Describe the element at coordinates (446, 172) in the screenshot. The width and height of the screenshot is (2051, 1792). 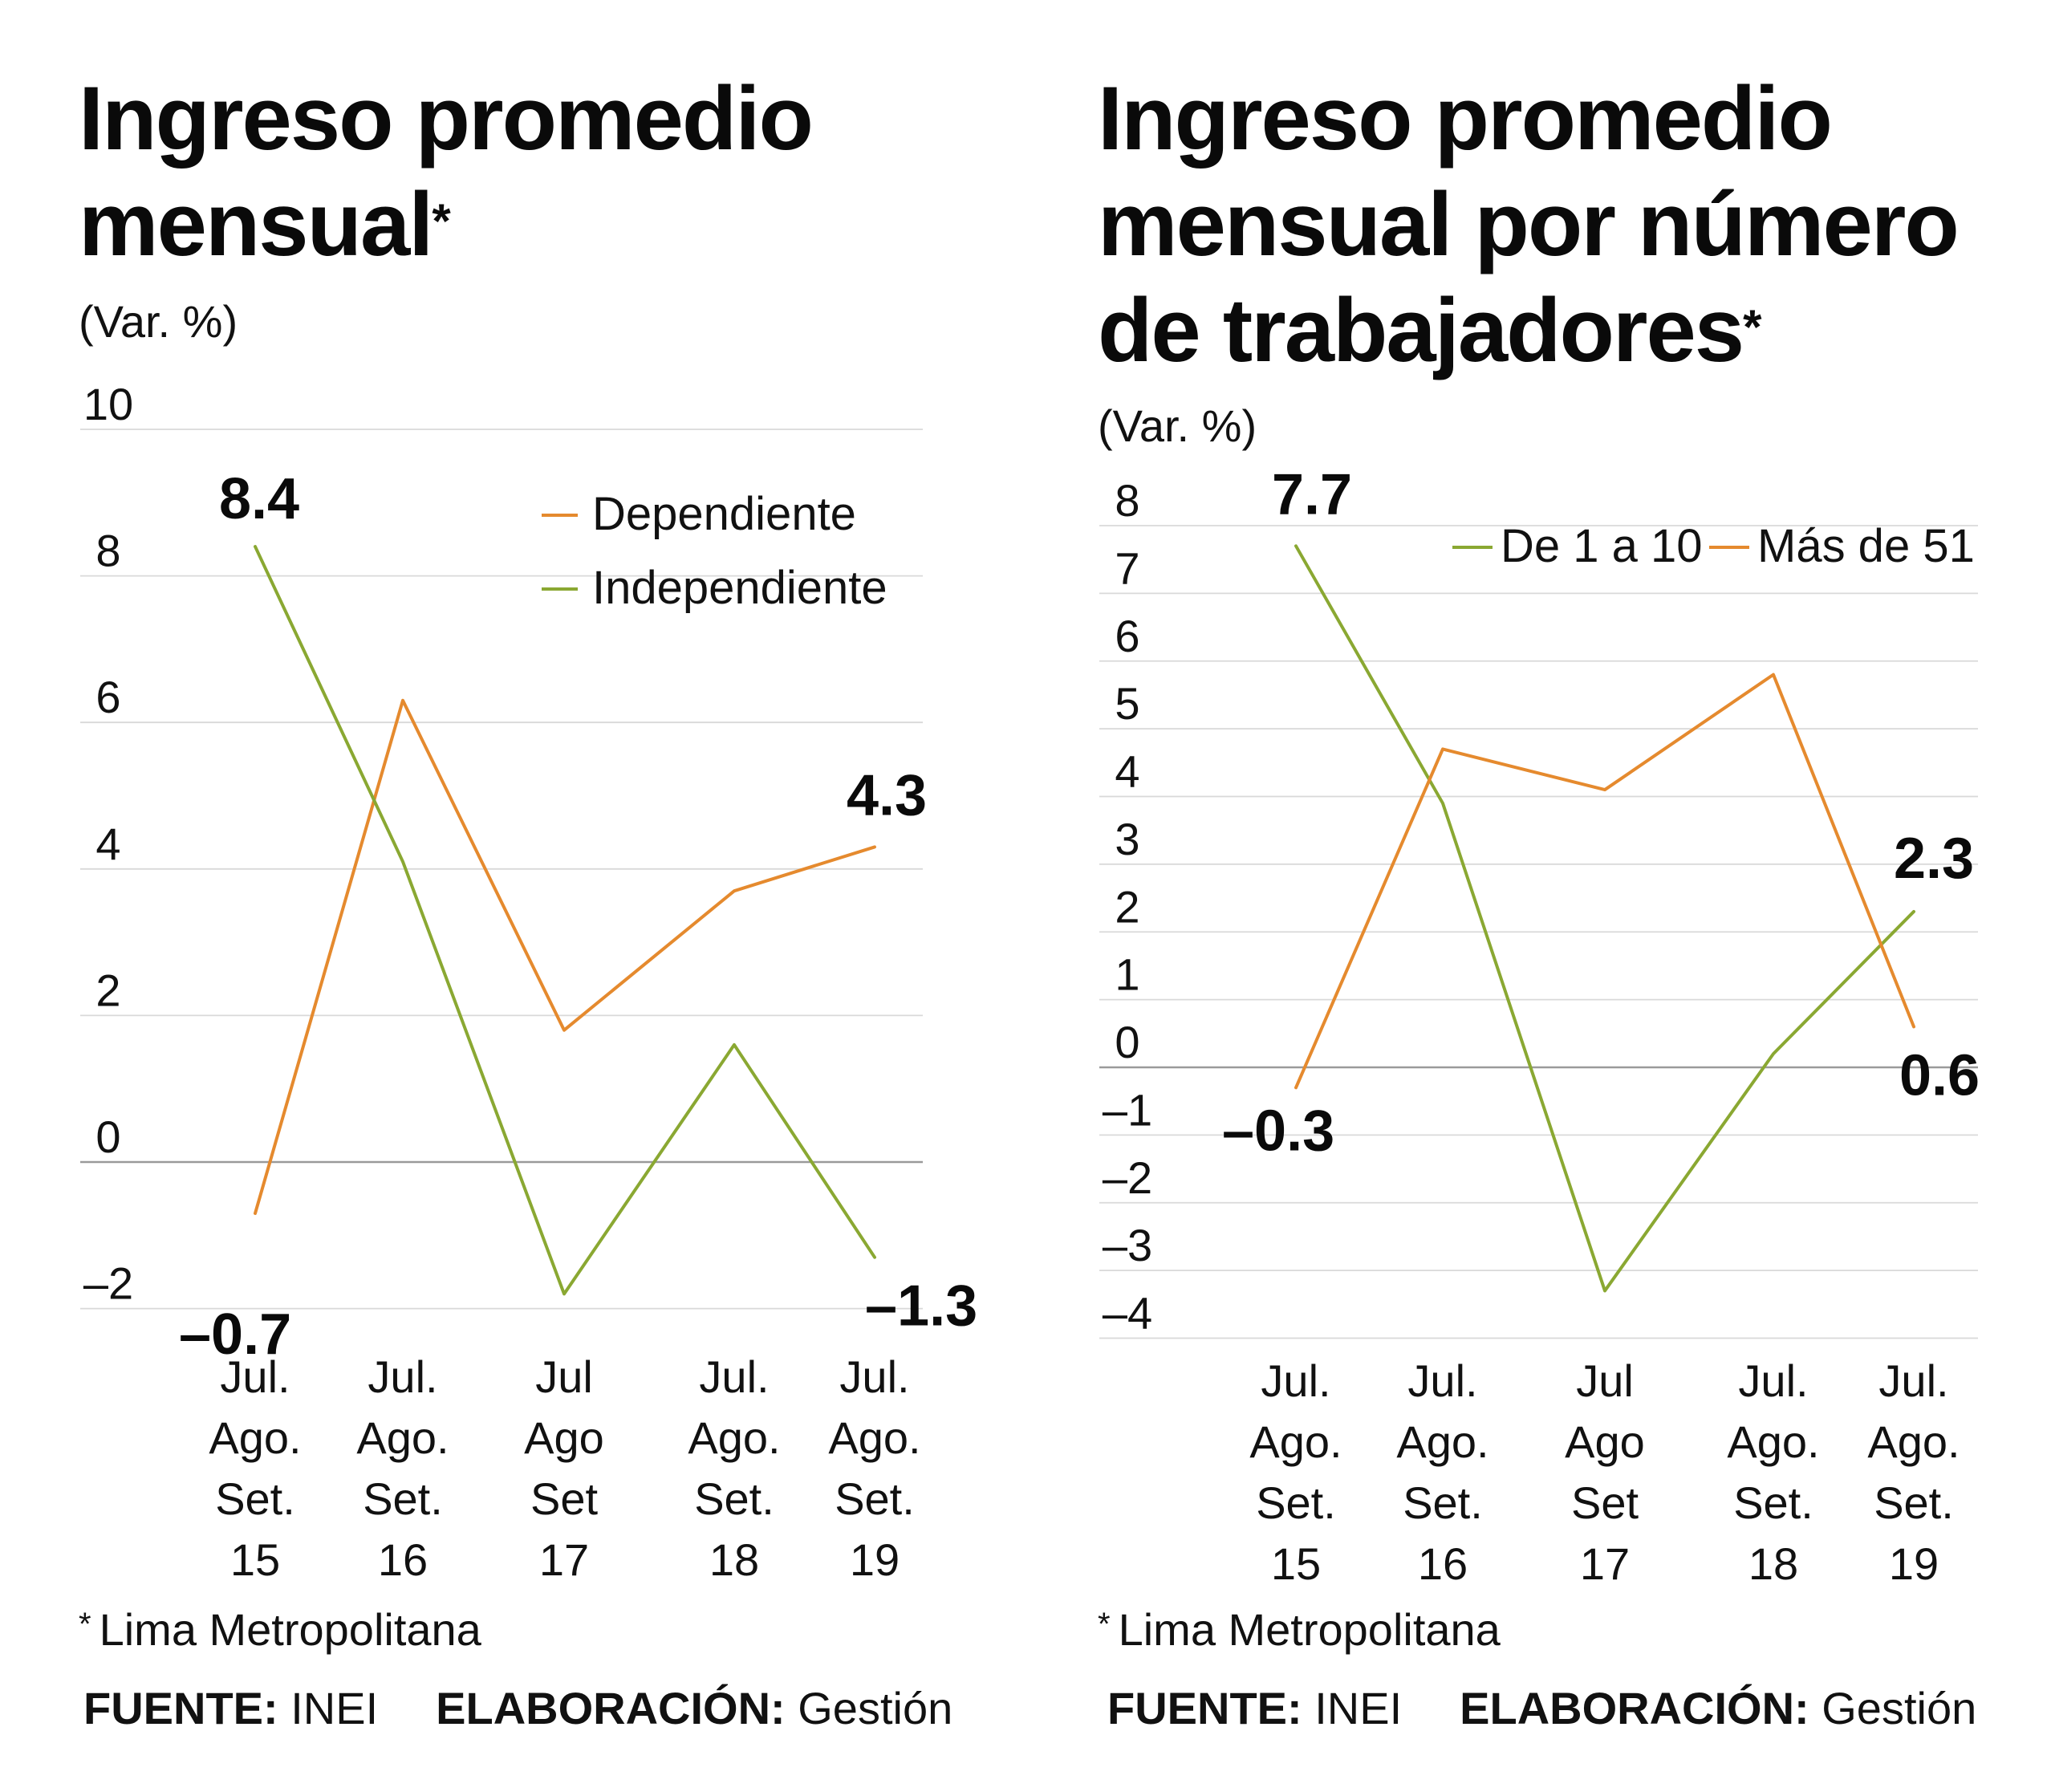
I see `chart-title: Ingreso promedio mensual*` at that location.